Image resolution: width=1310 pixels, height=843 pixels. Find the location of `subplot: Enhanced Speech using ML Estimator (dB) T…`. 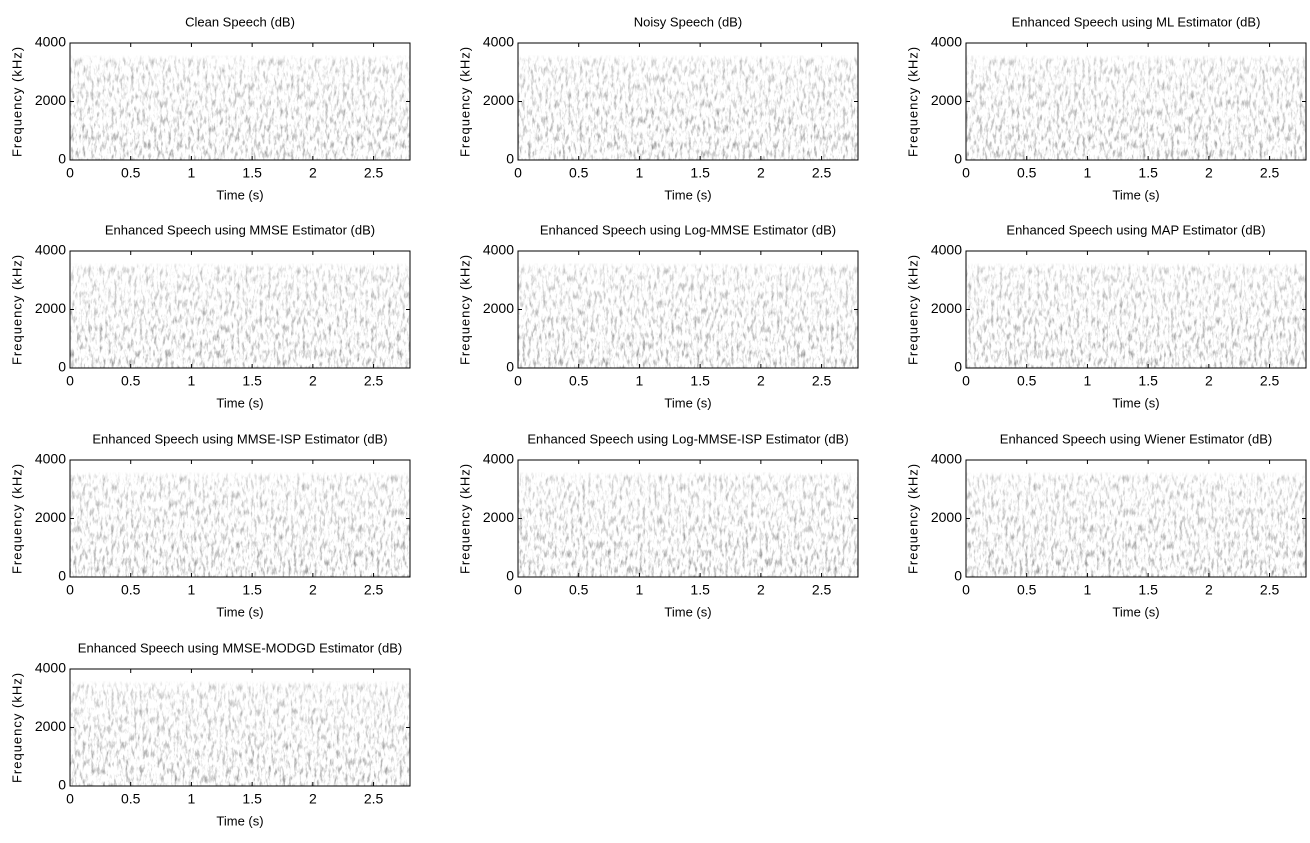

subplot: Enhanced Speech using ML Estimator (dB) T… is located at coordinates (1106, 108).